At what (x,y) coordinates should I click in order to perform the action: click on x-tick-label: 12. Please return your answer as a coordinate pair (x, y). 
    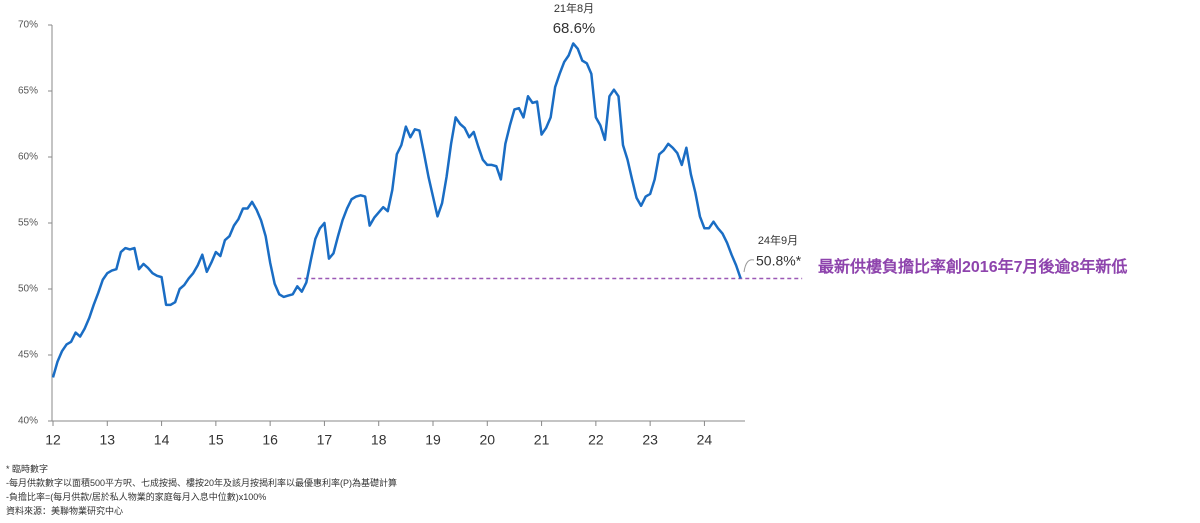
    Looking at the image, I should click on (53, 440).